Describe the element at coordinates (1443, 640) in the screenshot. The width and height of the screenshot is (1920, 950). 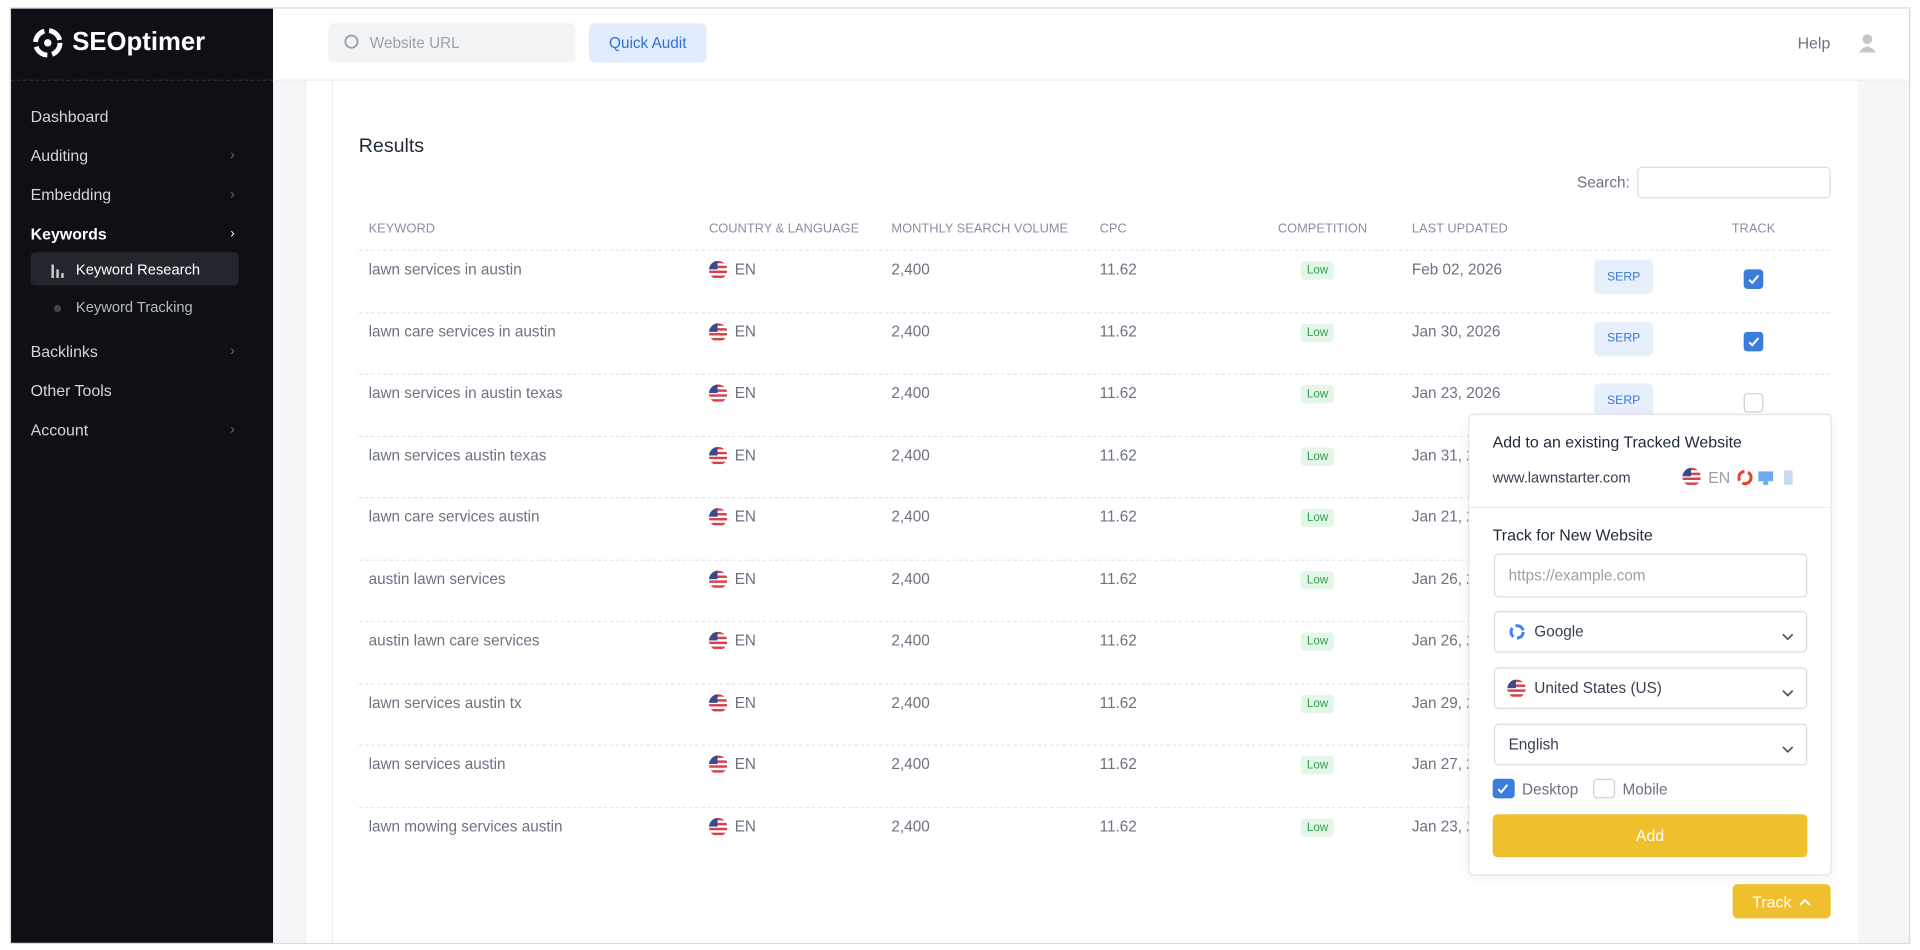
I see `last-updated: Jan 26, 2` at that location.